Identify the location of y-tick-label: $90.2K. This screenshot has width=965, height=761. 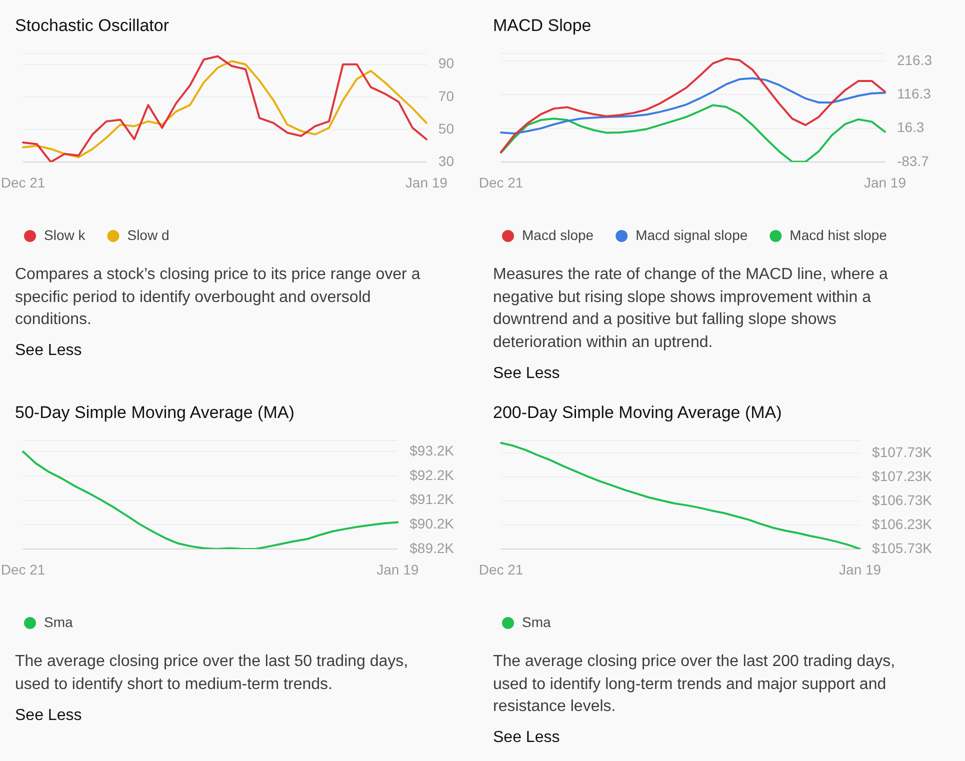
(432, 524).